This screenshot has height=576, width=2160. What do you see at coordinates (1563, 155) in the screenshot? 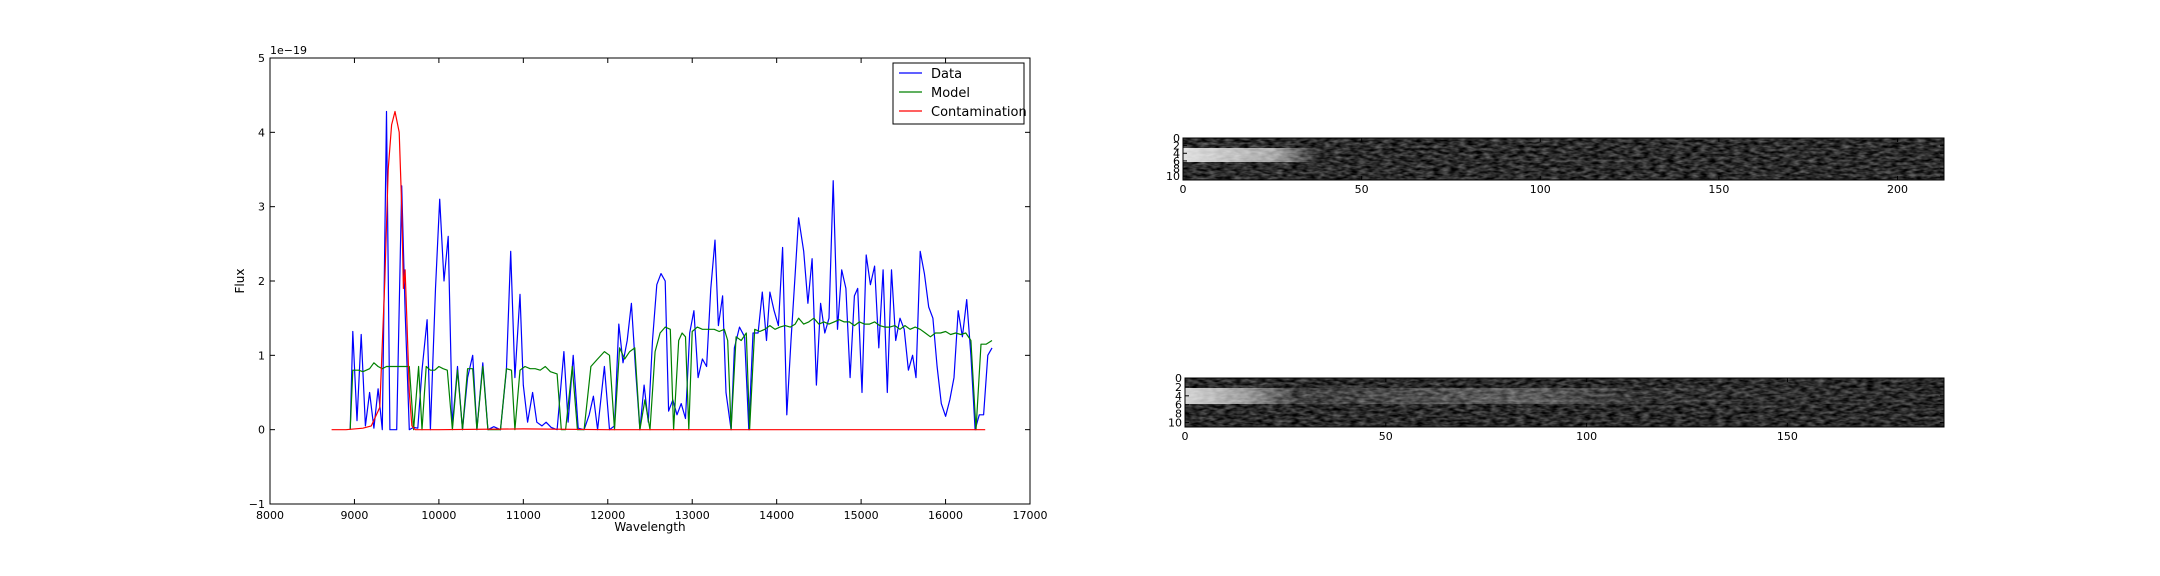
I see `image-top-trace` at bounding box center [1563, 155].